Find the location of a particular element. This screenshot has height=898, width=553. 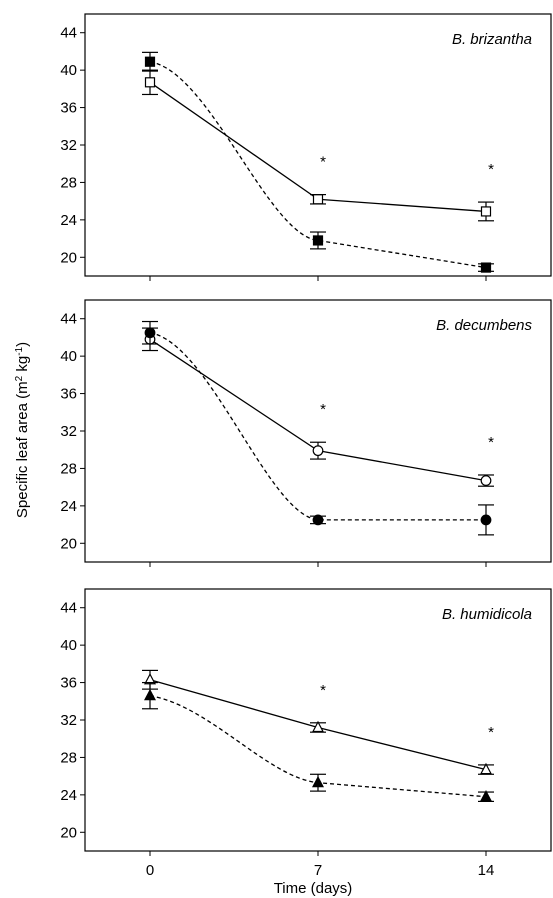

panel-title: B. brizantha is located at coordinates (492, 39).